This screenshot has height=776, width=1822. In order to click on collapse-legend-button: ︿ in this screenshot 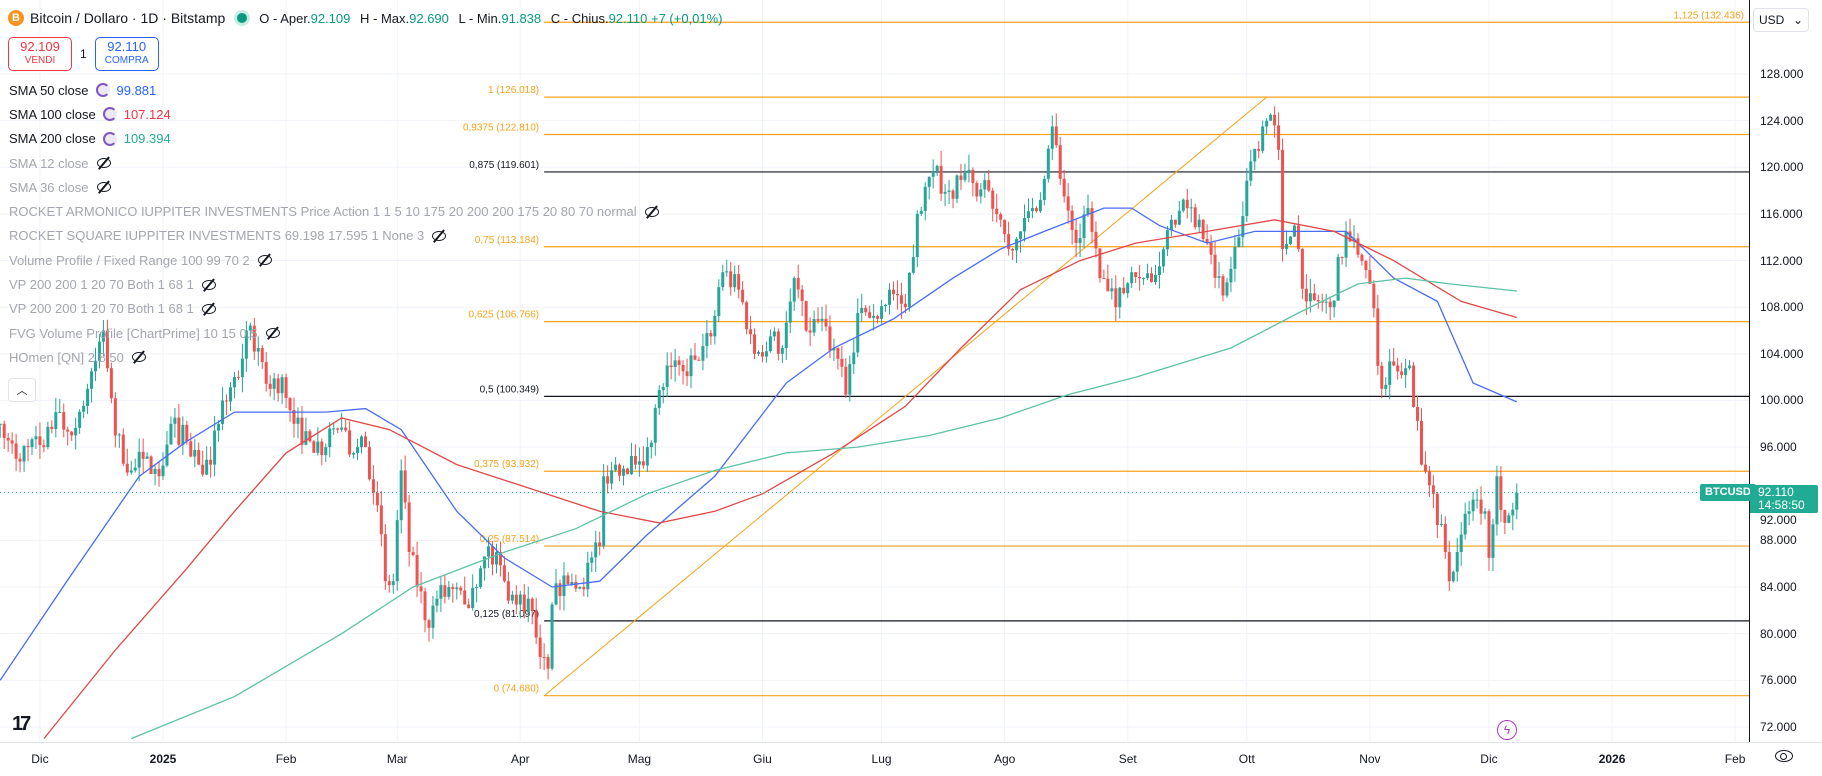, I will do `click(22, 390)`.